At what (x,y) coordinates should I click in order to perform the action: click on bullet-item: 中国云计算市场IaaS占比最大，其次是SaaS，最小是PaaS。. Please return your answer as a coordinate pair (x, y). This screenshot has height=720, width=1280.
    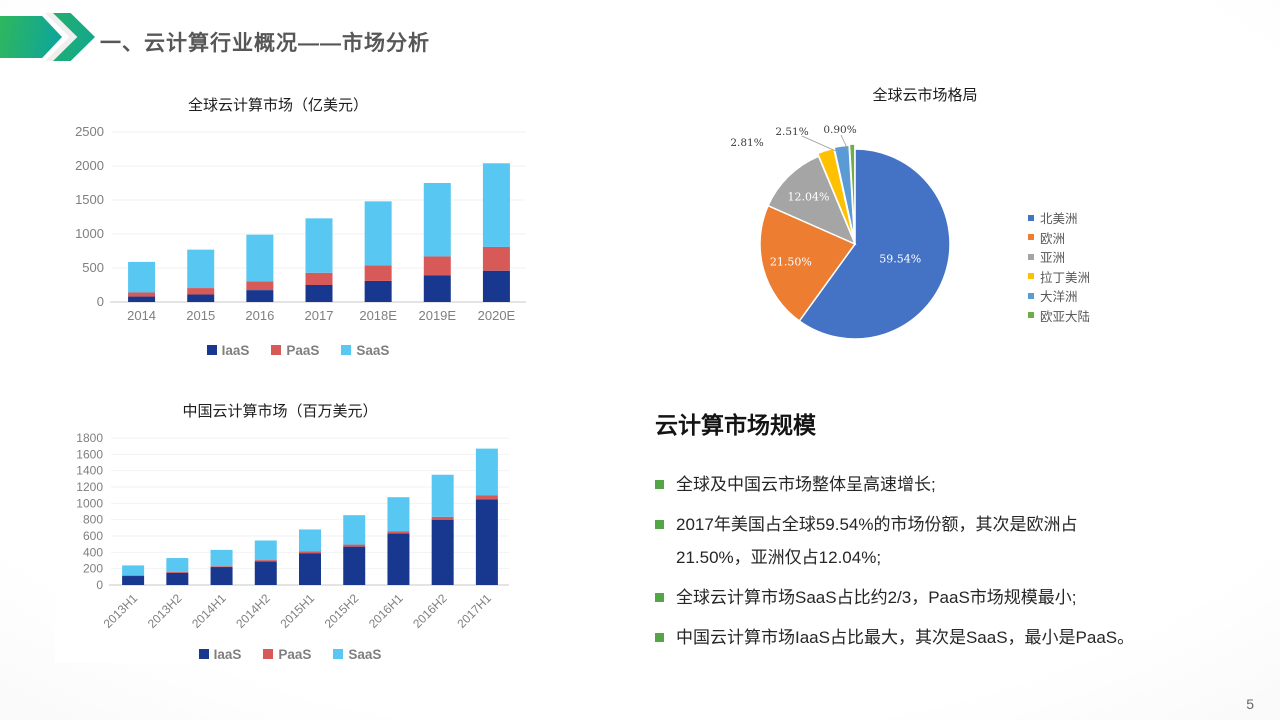
    Looking at the image, I should click on (910, 637).